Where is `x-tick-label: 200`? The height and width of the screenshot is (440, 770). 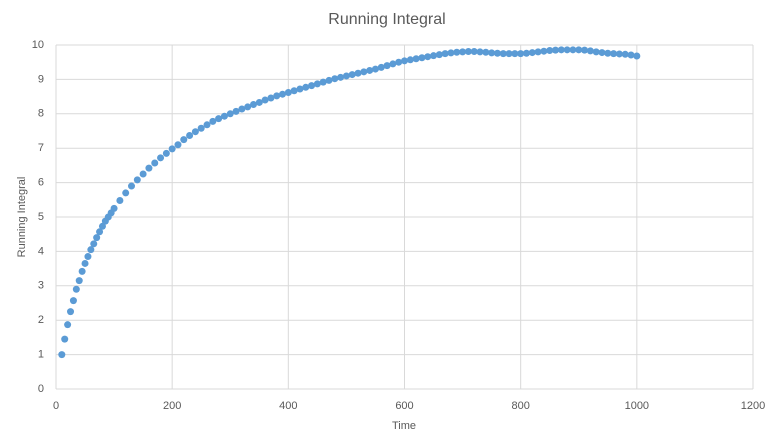
x-tick-label: 200 is located at coordinates (172, 406).